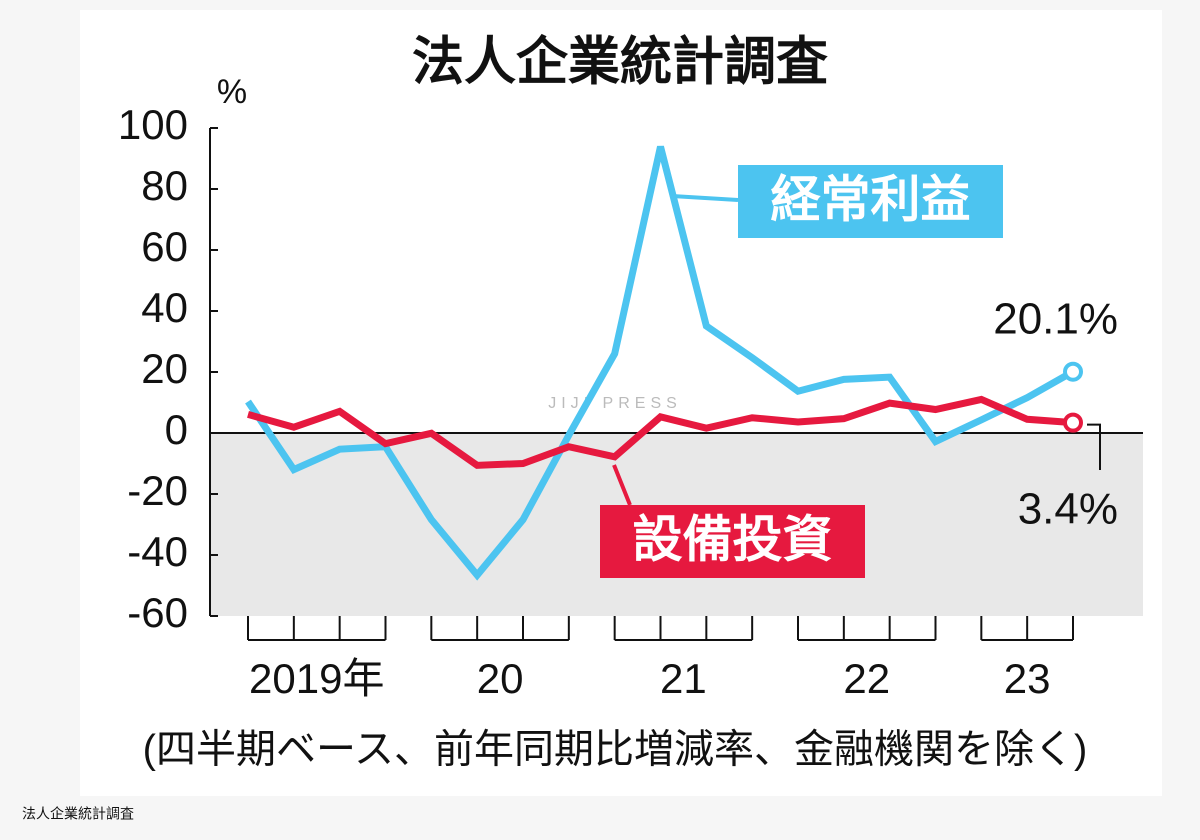 This screenshot has width=1200, height=840. I want to click on x-tick-label: 22, so click(866, 678).